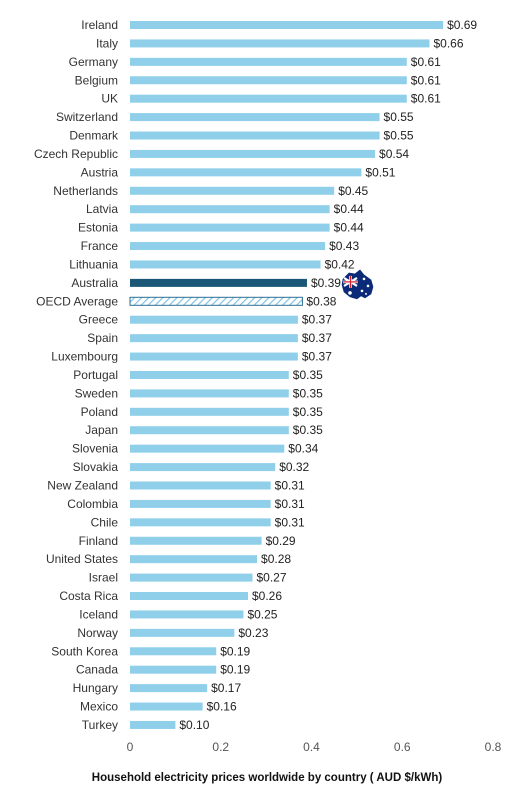 This screenshot has width=522, height=799. I want to click on bar-israel, so click(191, 577).